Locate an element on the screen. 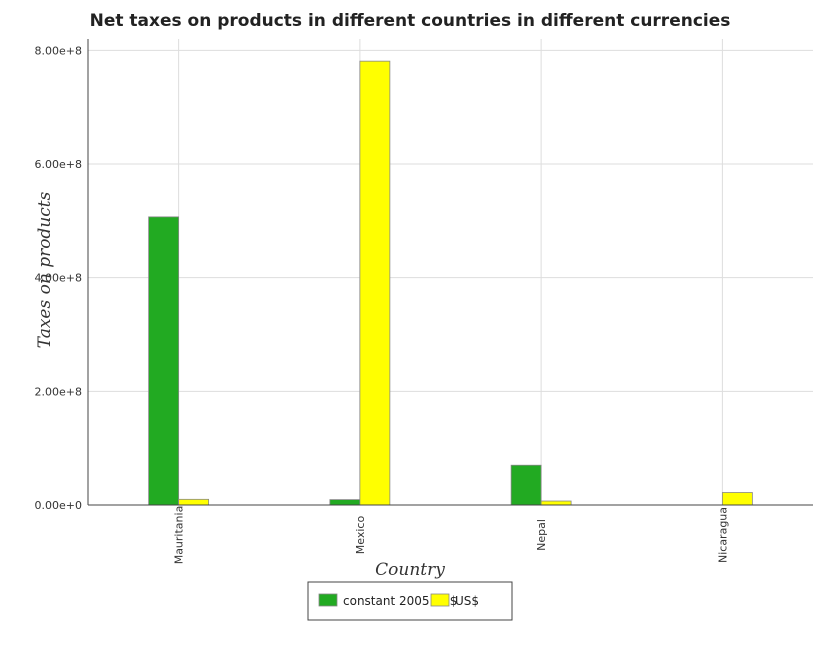  legend-label: constant 2005 US$ is located at coordinates (400, 601).